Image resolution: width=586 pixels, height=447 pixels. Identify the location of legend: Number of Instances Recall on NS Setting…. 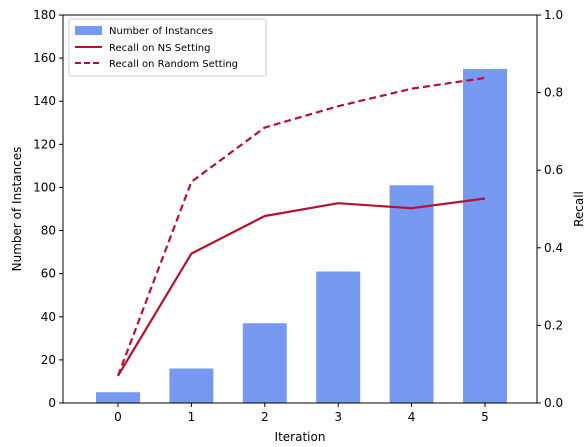
(167, 47).